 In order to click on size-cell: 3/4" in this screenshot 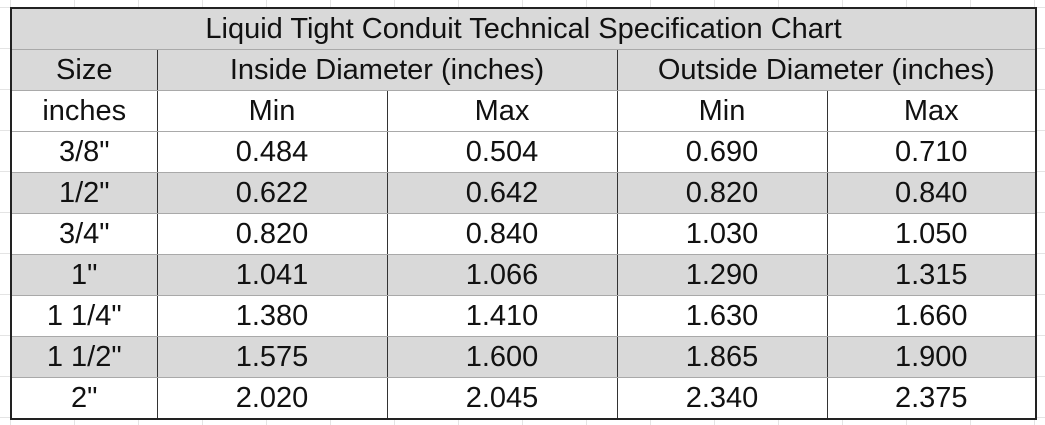, I will do `click(84, 234)`.